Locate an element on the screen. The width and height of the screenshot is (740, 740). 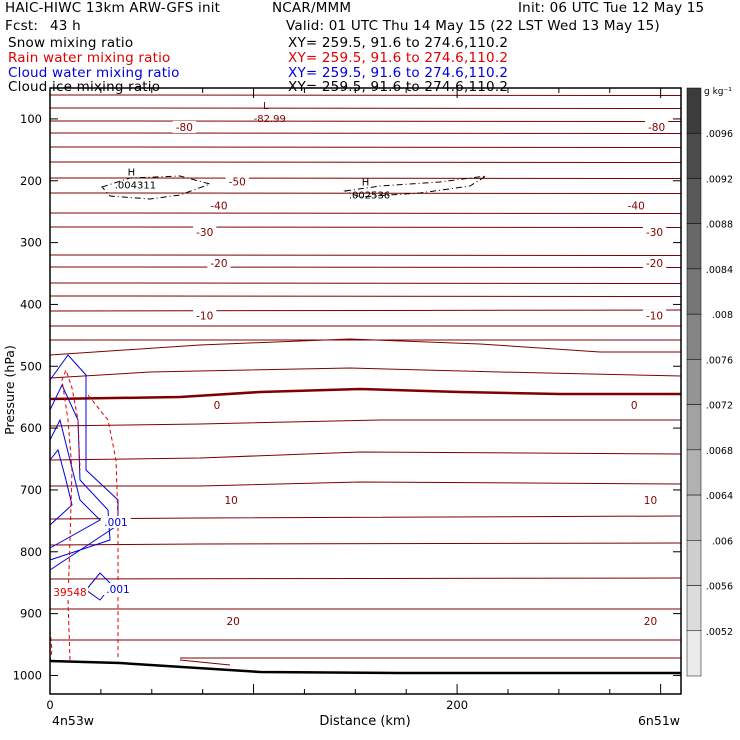
field-snow-xy: XY= 259.5, 91.6 to 274.6,110.2 is located at coordinates (398, 43).